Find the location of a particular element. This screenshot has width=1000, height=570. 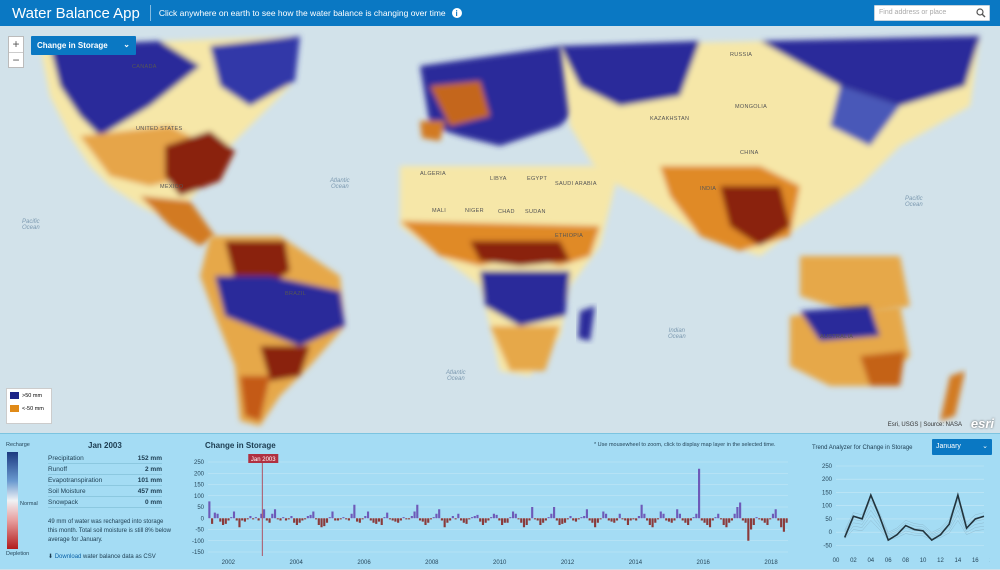

search-icon is located at coordinates (981, 13).